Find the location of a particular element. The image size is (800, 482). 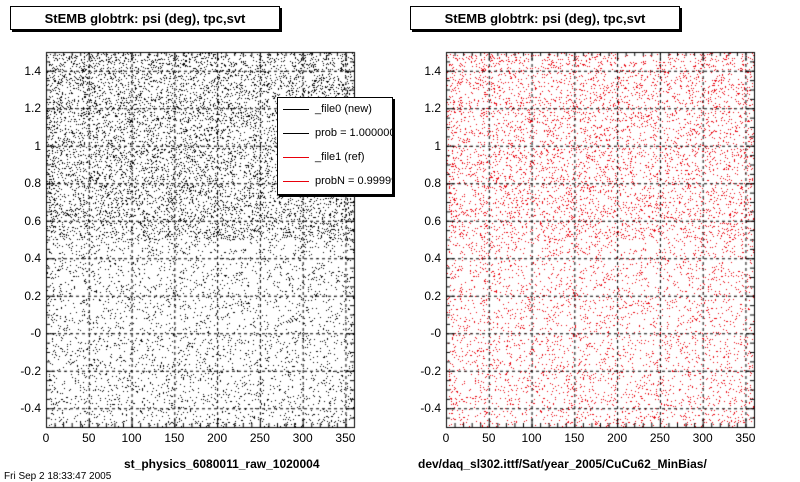

legend-entry-file1: _file1 (ref) is located at coordinates (335, 157).